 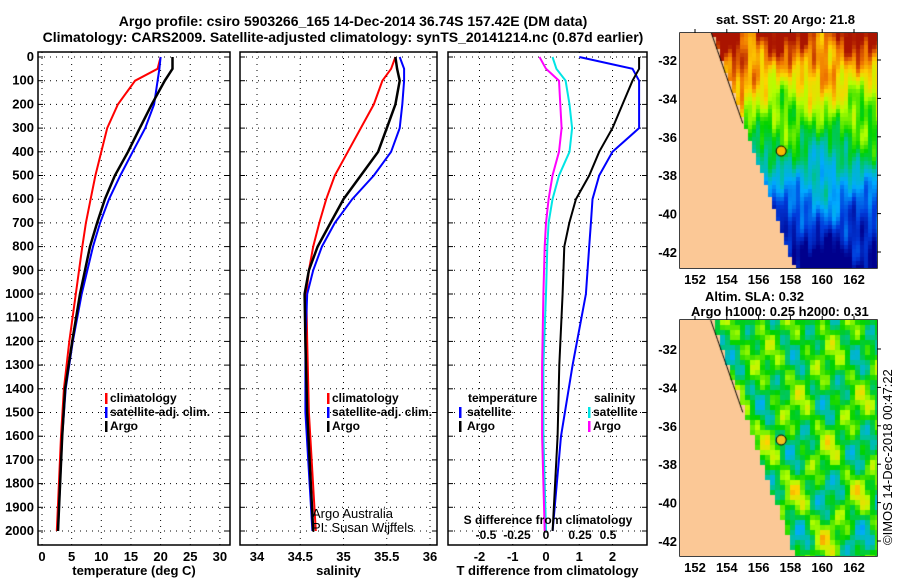 What do you see at coordinates (220, 556) in the screenshot?
I see `x-tick-label: 30` at bounding box center [220, 556].